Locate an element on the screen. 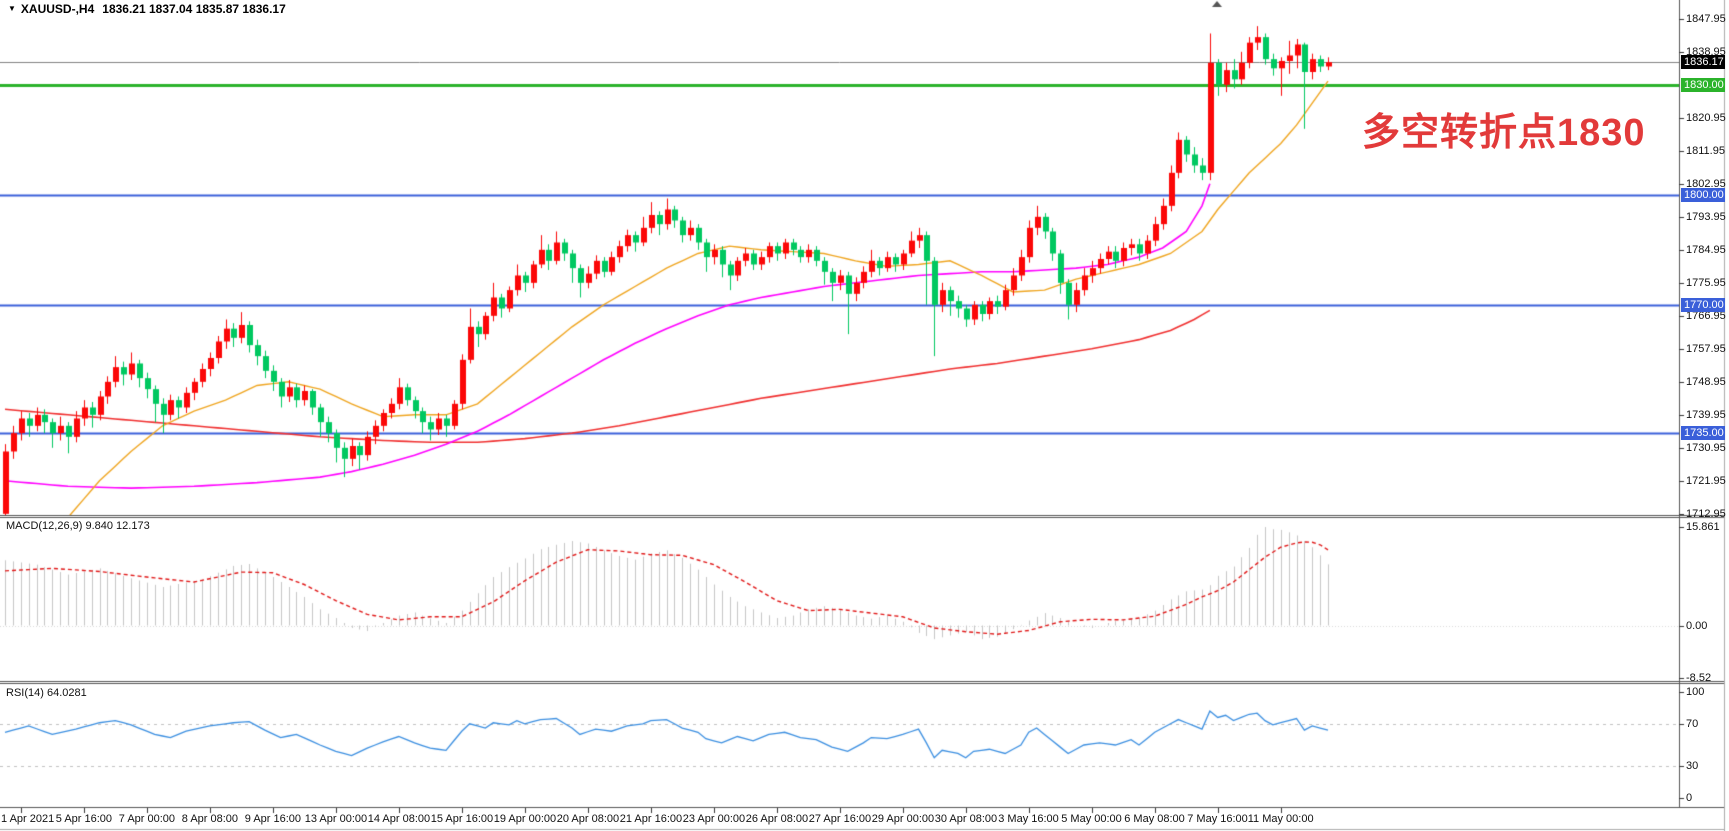 The image size is (1729, 831). time-axis-tick-label: 13 Apr 00:00 is located at coordinates (336, 819).